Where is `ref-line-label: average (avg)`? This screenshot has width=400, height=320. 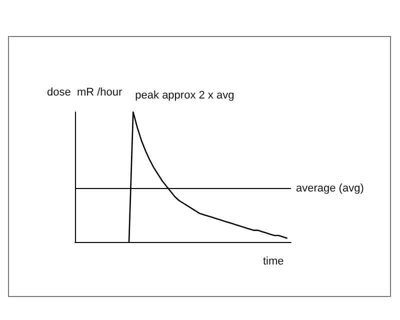 ref-line-label: average (avg) is located at coordinates (330, 188).